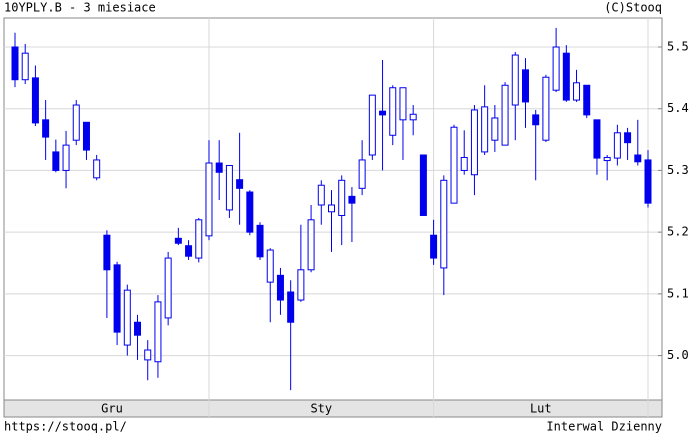 The height and width of the screenshot is (436, 695). I want to click on copyright: (C)Stooq, so click(633, 8).